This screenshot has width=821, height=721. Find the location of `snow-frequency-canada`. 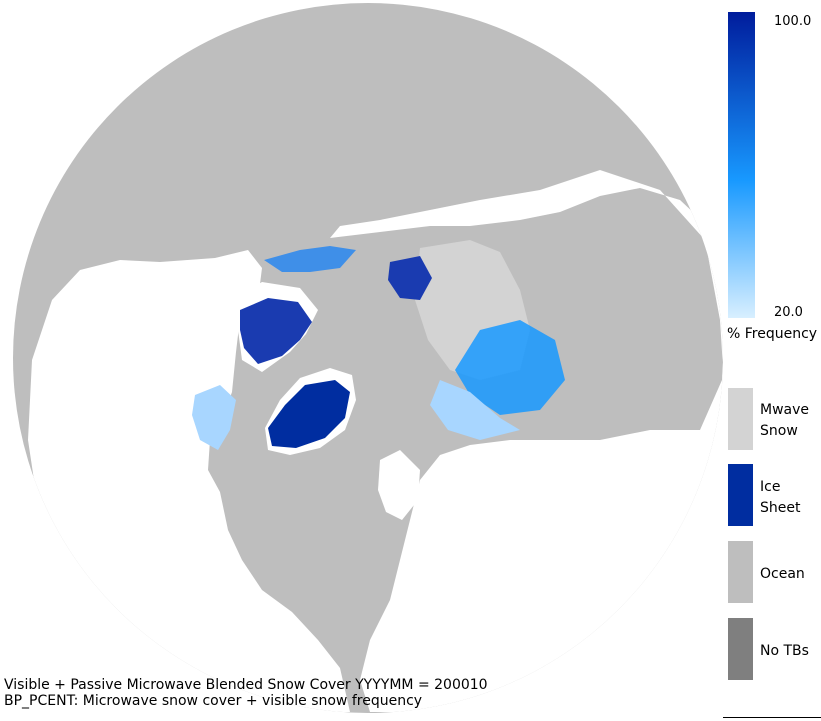

snow-frequency-canada is located at coordinates (214, 417).